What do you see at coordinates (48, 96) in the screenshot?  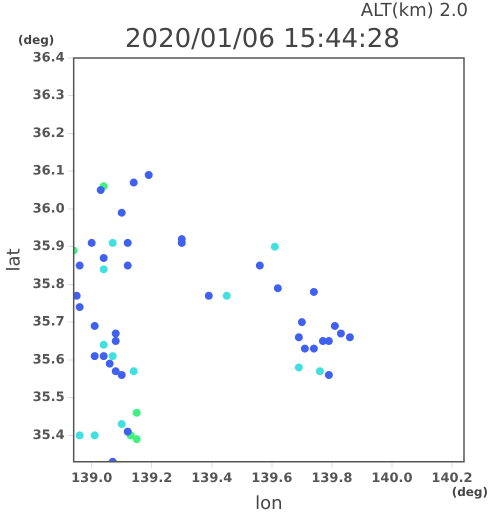 I see `y-tick-label: 36.3` at bounding box center [48, 96].